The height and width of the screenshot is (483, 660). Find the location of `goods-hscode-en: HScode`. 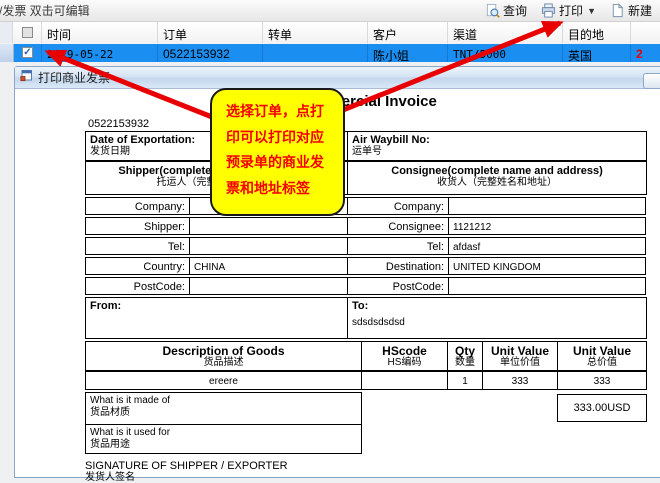

goods-hscode-en: HScode is located at coordinates (404, 351).